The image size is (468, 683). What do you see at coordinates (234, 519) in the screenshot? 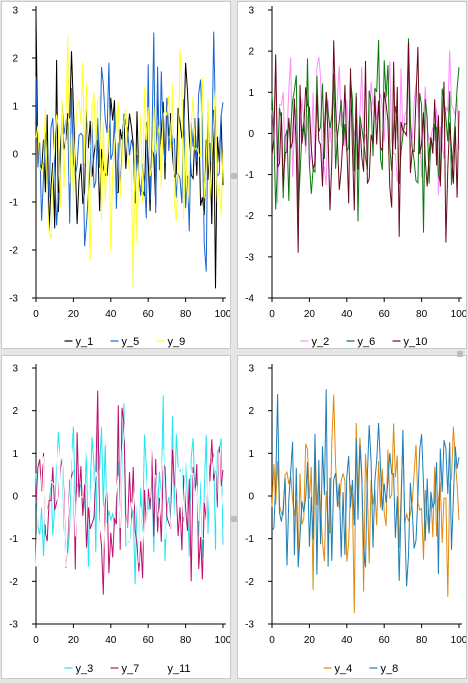
I see `splitter-handle-bottom` at bounding box center [234, 519].